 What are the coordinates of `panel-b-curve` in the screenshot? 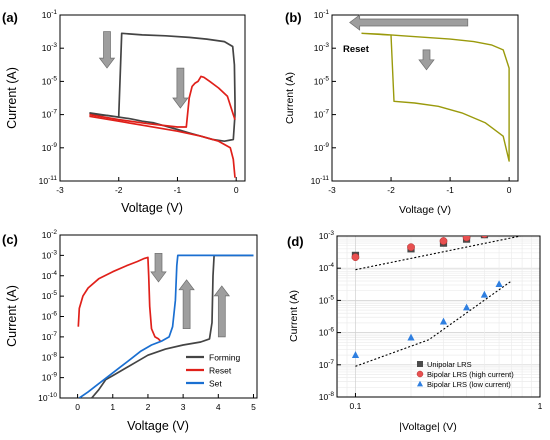 It's located at (435, 97).